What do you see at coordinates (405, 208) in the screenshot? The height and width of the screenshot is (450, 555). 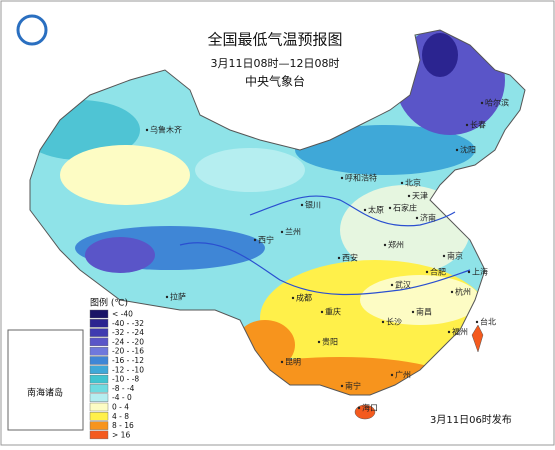 I see `city-label: 石家庄` at bounding box center [405, 208].